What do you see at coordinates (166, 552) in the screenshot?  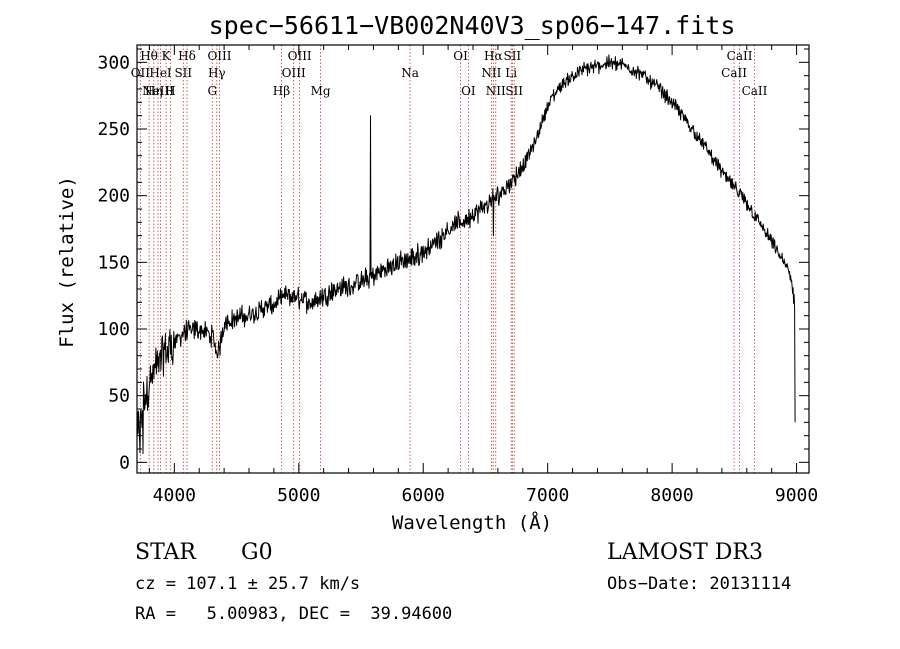 I see `object-class: STAR` at bounding box center [166, 552].